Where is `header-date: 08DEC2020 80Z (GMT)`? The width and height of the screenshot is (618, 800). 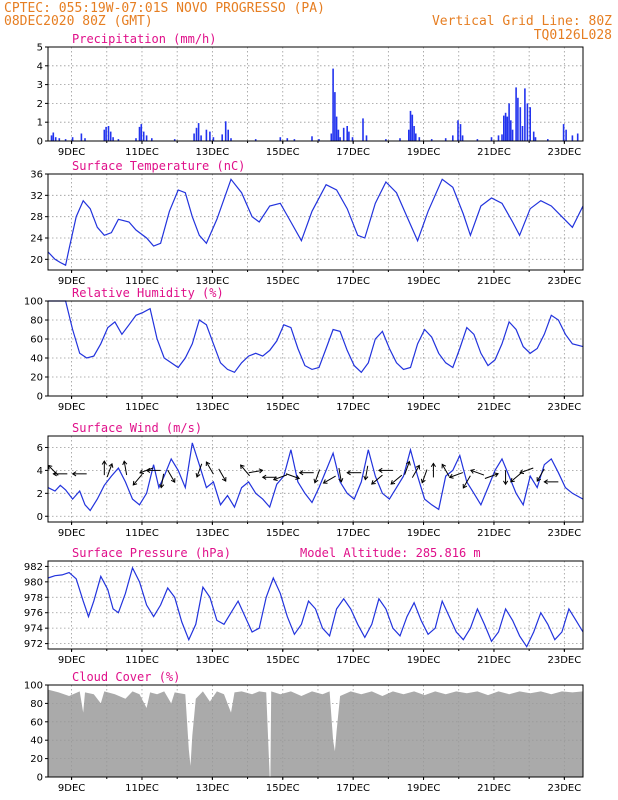
header-date: 08DEC2020 80Z (GMT) is located at coordinates (78, 21).